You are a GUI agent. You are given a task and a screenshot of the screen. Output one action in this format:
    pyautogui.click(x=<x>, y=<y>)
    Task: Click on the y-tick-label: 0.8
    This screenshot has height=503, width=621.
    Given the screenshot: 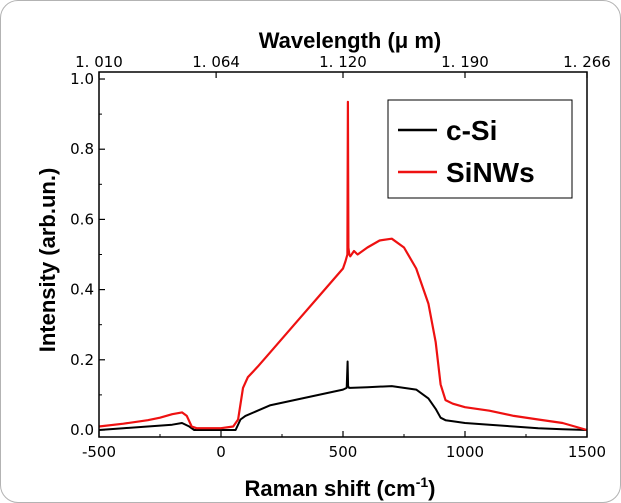 What is the action you would take?
    pyautogui.click(x=82, y=149)
    